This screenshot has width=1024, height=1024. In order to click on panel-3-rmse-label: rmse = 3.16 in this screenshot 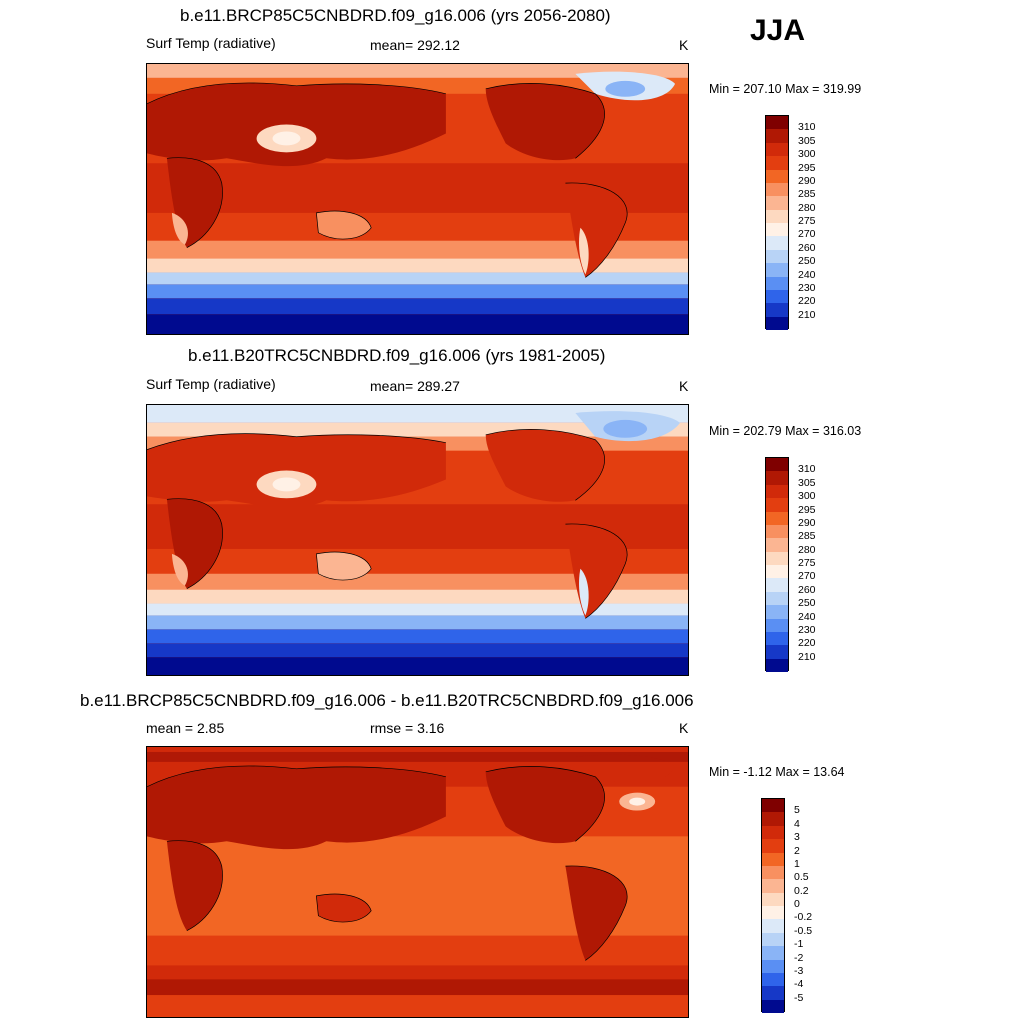, I will do `click(407, 728)`.